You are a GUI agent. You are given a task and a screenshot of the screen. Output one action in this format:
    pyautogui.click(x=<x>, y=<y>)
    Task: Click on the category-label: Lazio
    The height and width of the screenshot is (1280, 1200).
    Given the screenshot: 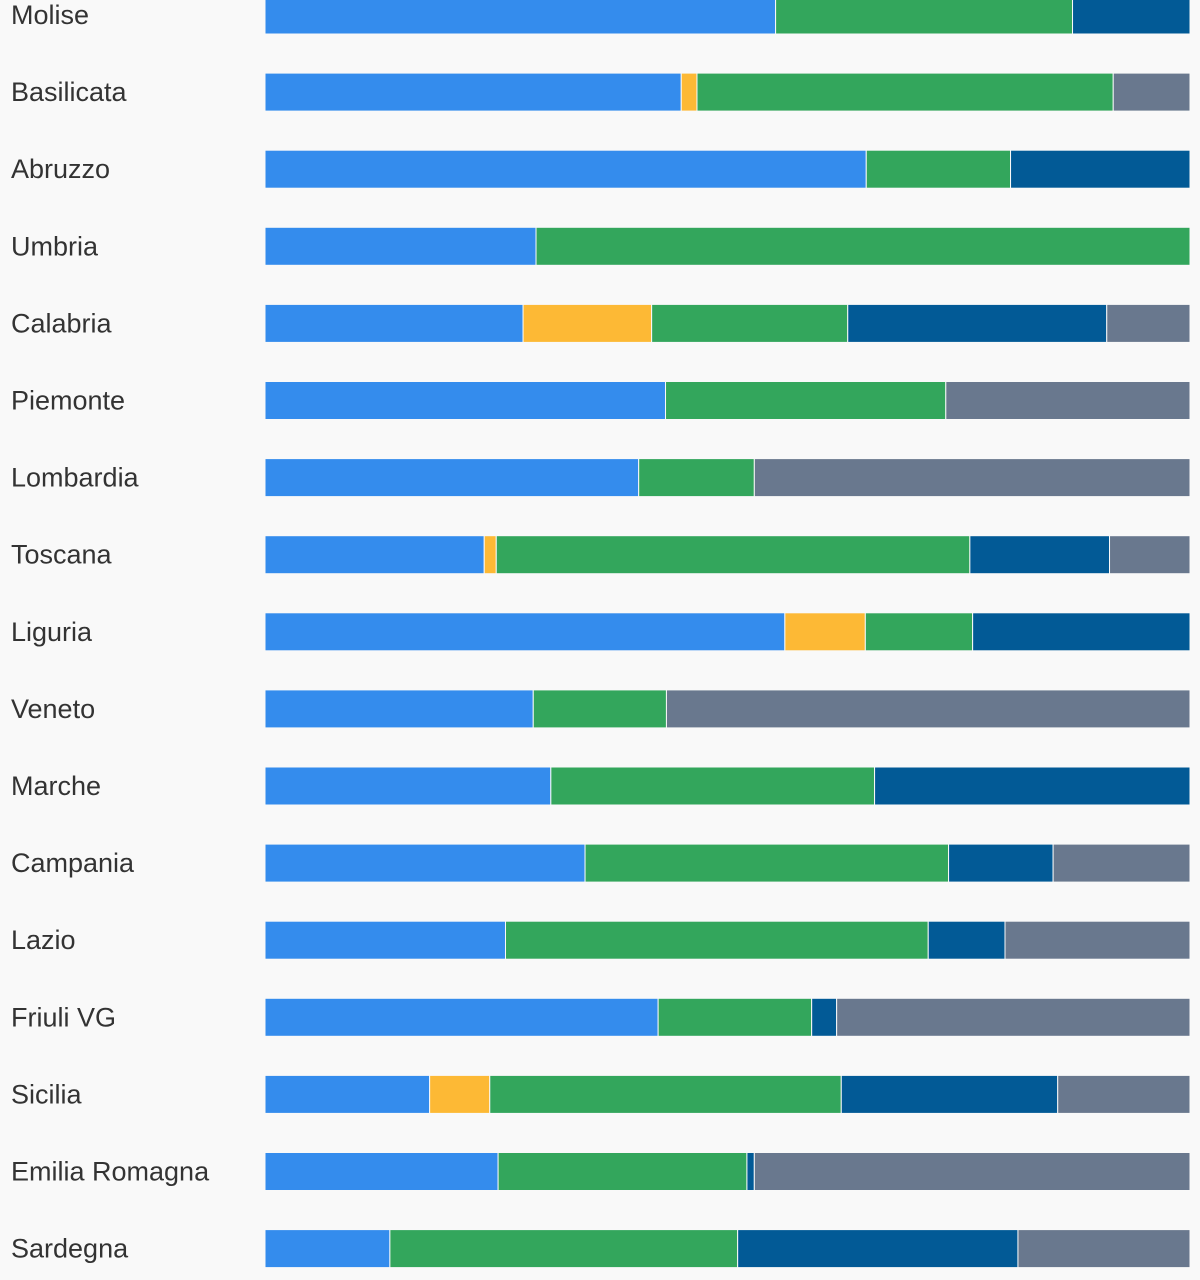 What is the action you would take?
    pyautogui.click(x=43, y=940)
    